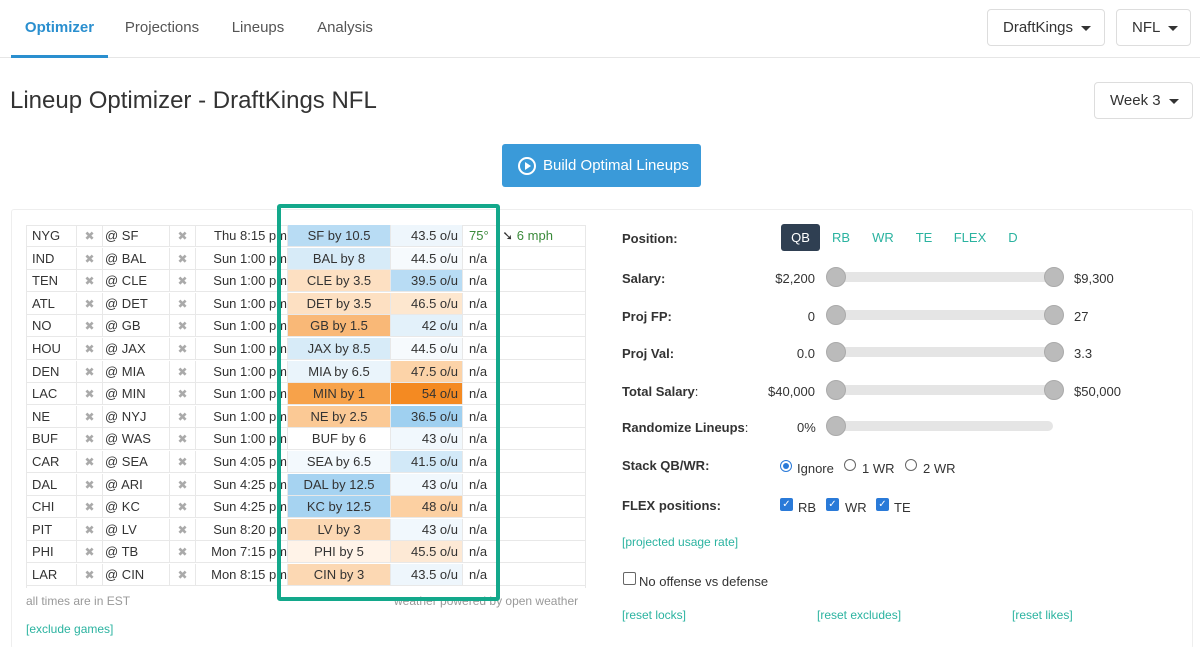  Describe the element at coordinates (911, 465) in the screenshot. I see `stack-2wr-radio` at that location.